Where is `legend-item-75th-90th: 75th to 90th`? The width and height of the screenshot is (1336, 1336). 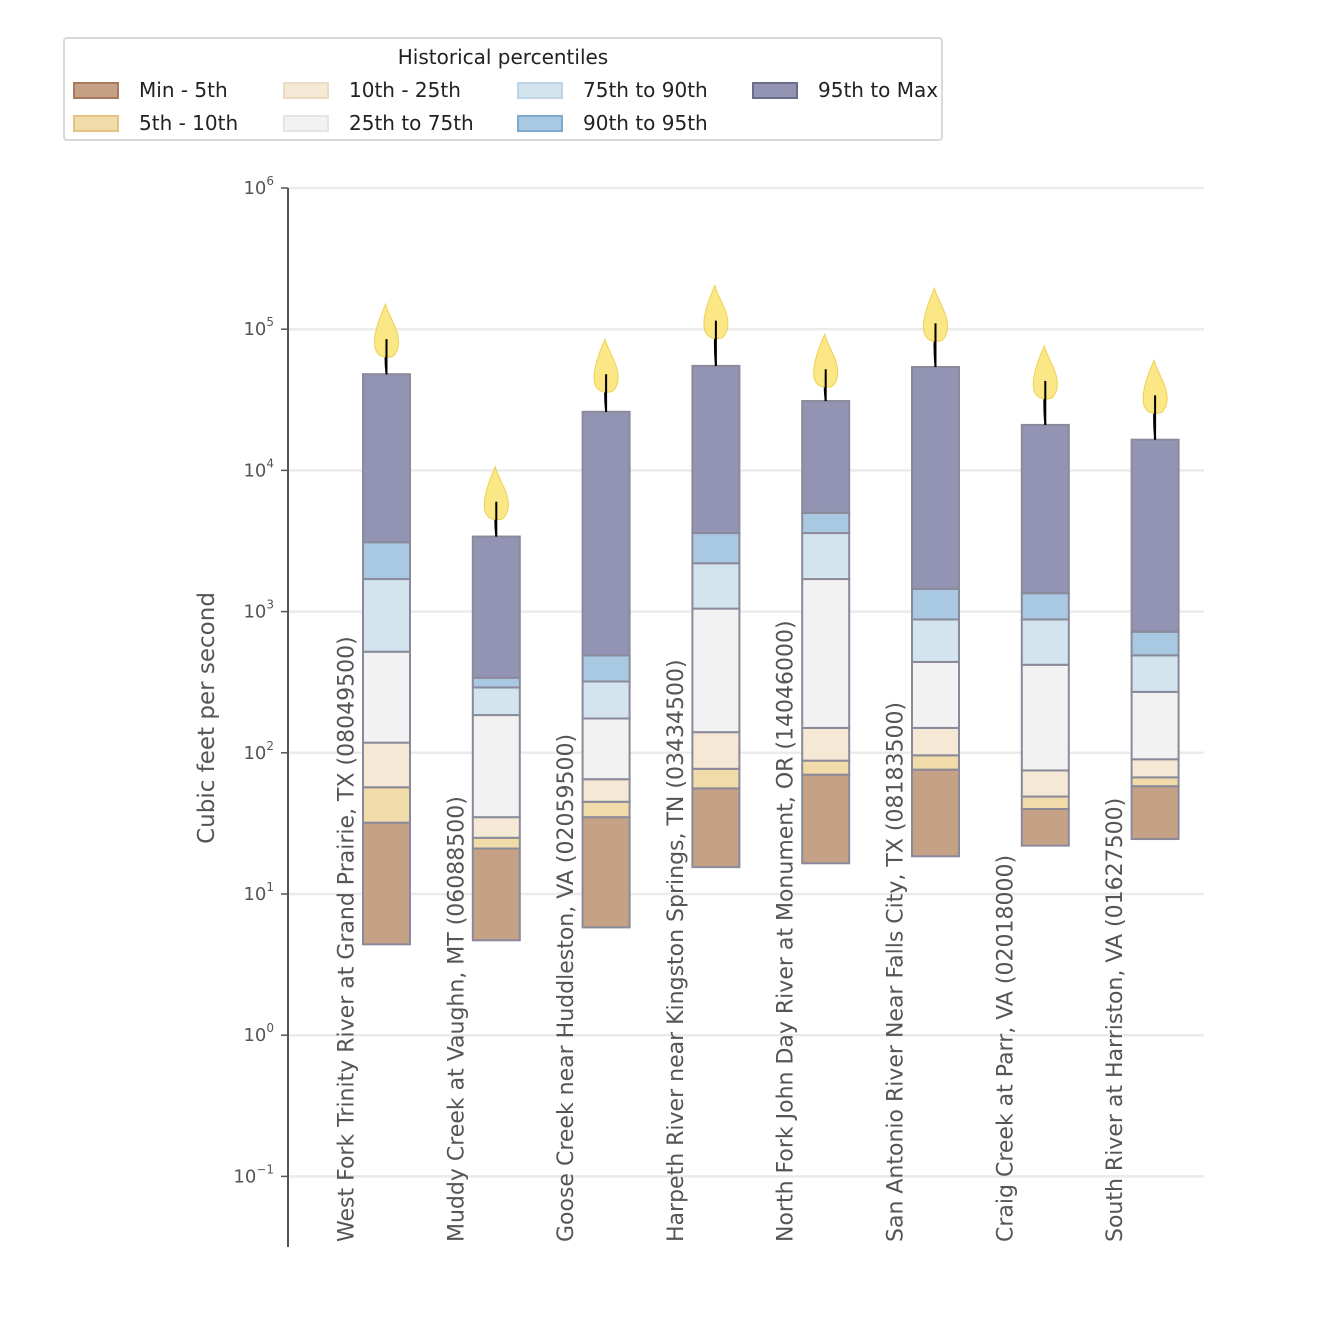 legend-item-75th-90th: 75th to 90th is located at coordinates (612, 90).